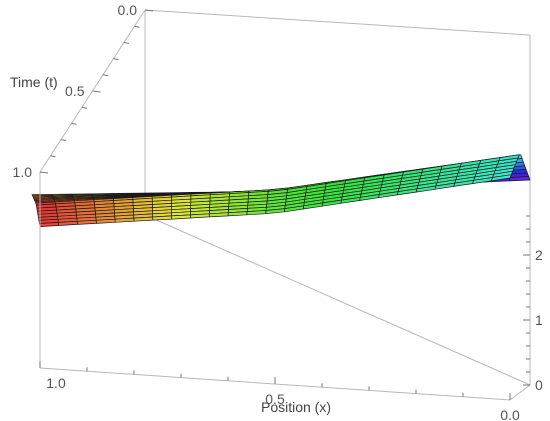 The height and width of the screenshot is (421, 550). I want to click on z-axis-tick-label: 1, so click(539, 320).